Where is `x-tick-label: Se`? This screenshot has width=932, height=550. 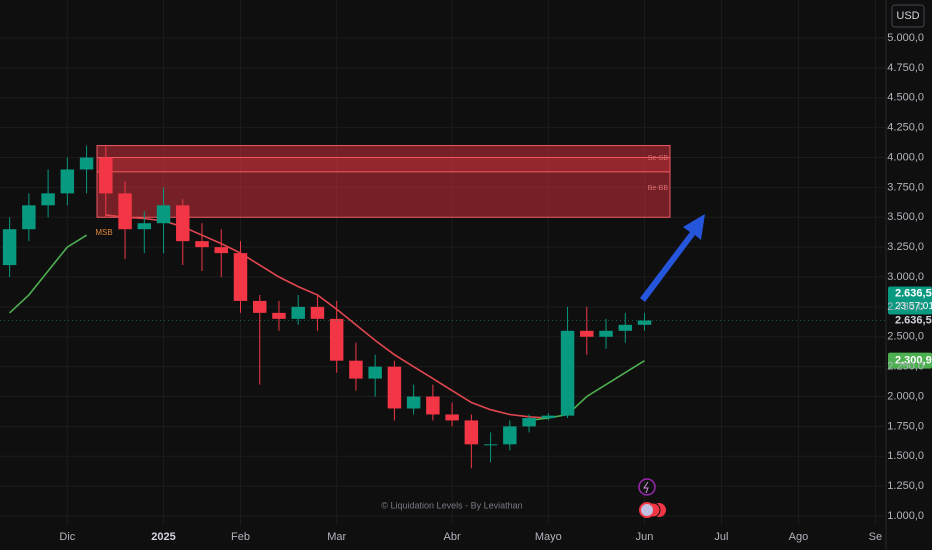 x-tick-label: Se is located at coordinates (875, 537).